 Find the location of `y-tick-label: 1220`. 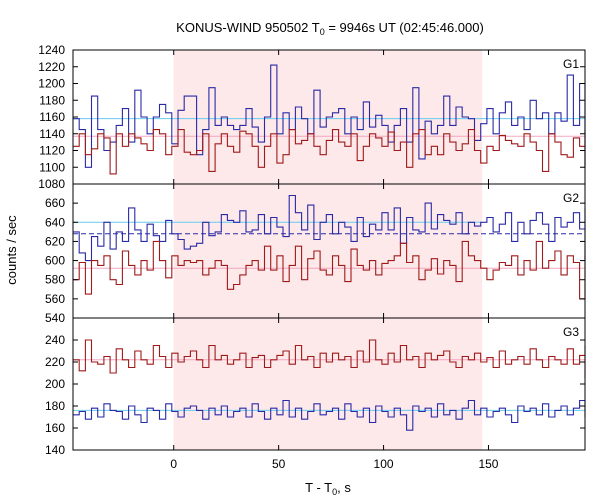

y-tick-label: 1220 is located at coordinates (51, 67).